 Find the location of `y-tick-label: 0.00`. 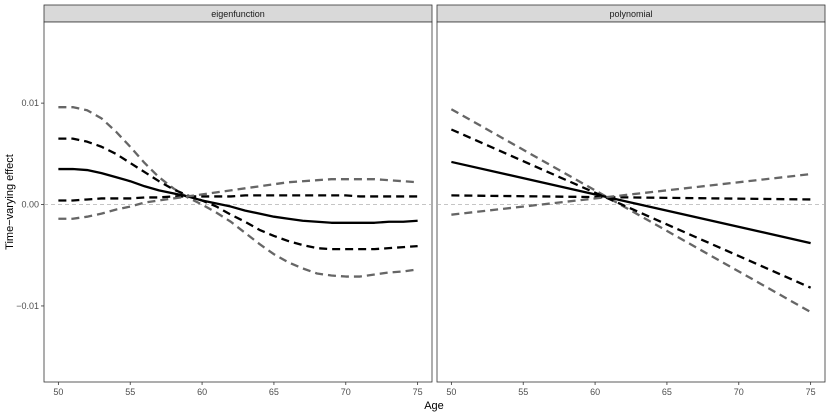

y-tick-label: 0.00 is located at coordinates (30, 205).